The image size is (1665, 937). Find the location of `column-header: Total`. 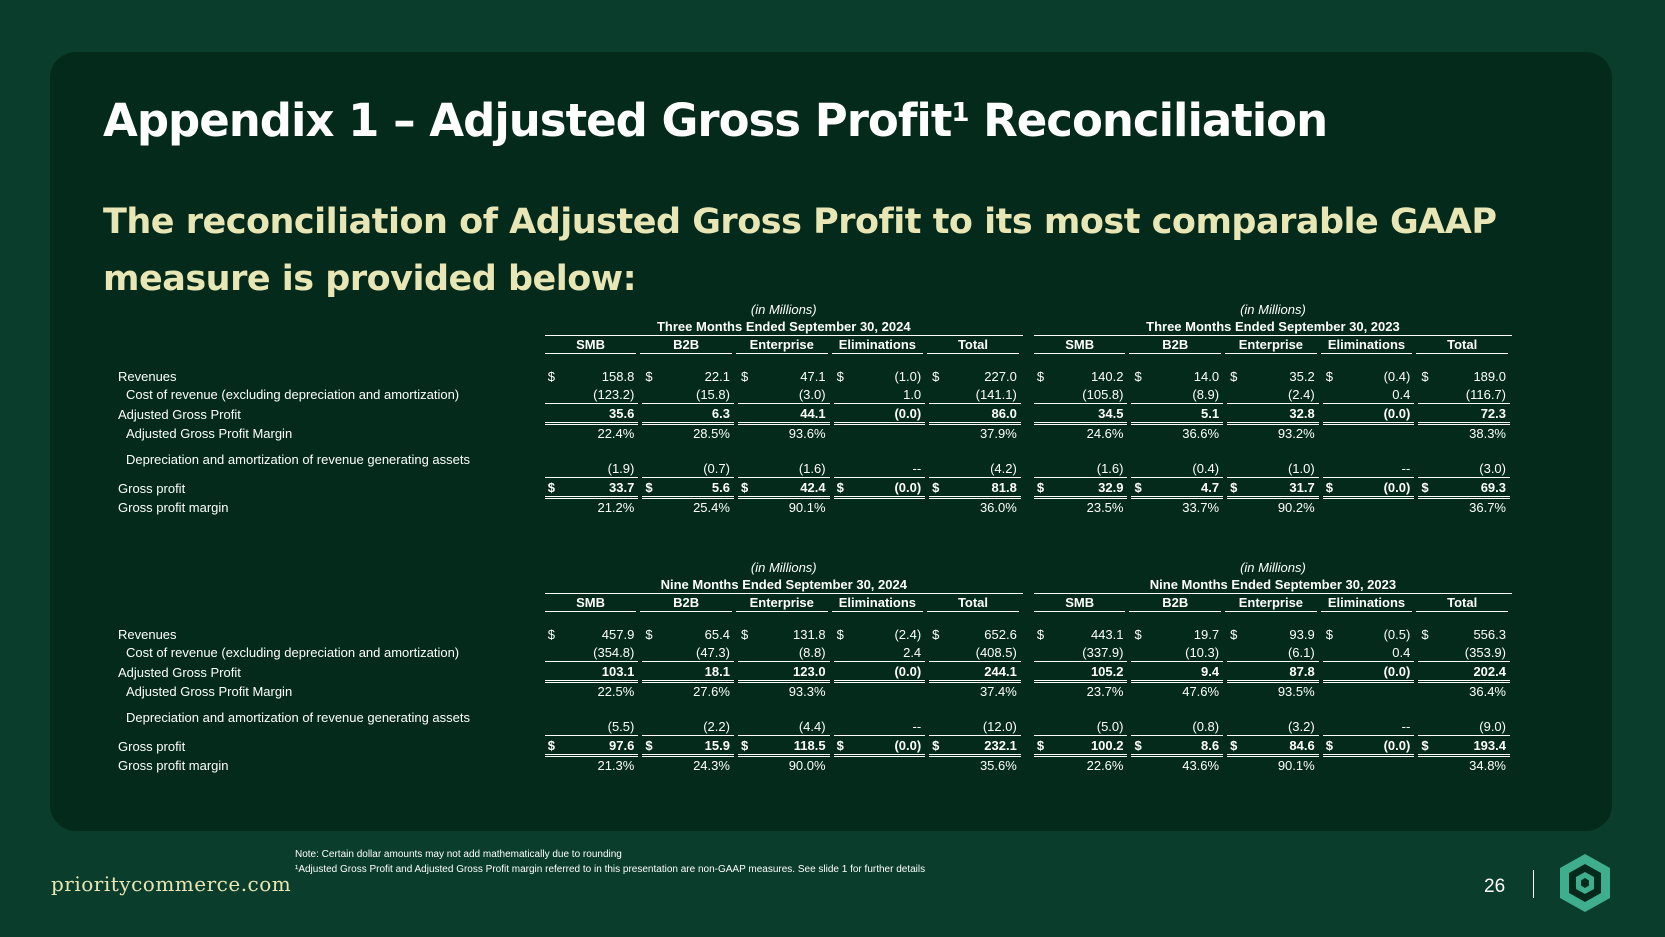

column-header: Total is located at coordinates (975, 345).